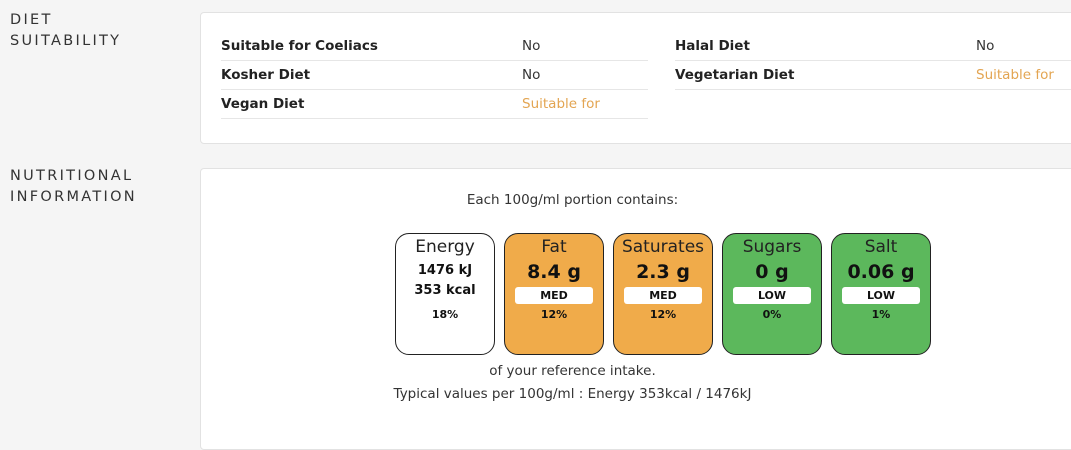 The width and height of the screenshot is (1071, 450). What do you see at coordinates (65, 31) in the screenshot?
I see `diet-suitability-heading: DIET SUITABILITY` at bounding box center [65, 31].